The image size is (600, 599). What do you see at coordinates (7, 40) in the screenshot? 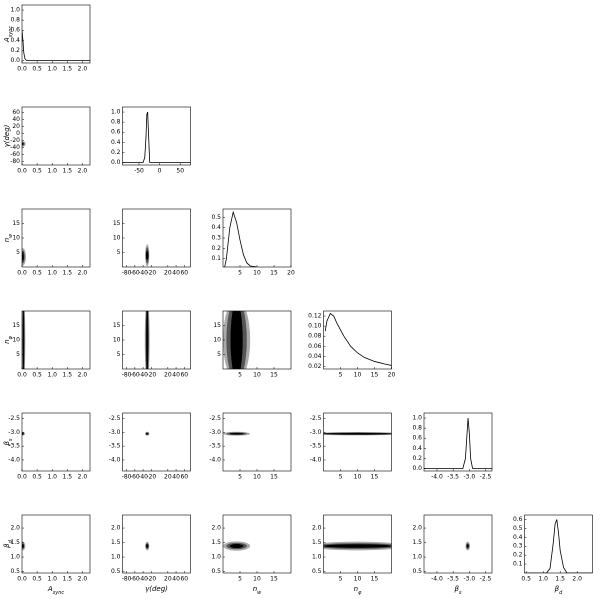
I see `y-axis-label-main: A` at bounding box center [7, 40].